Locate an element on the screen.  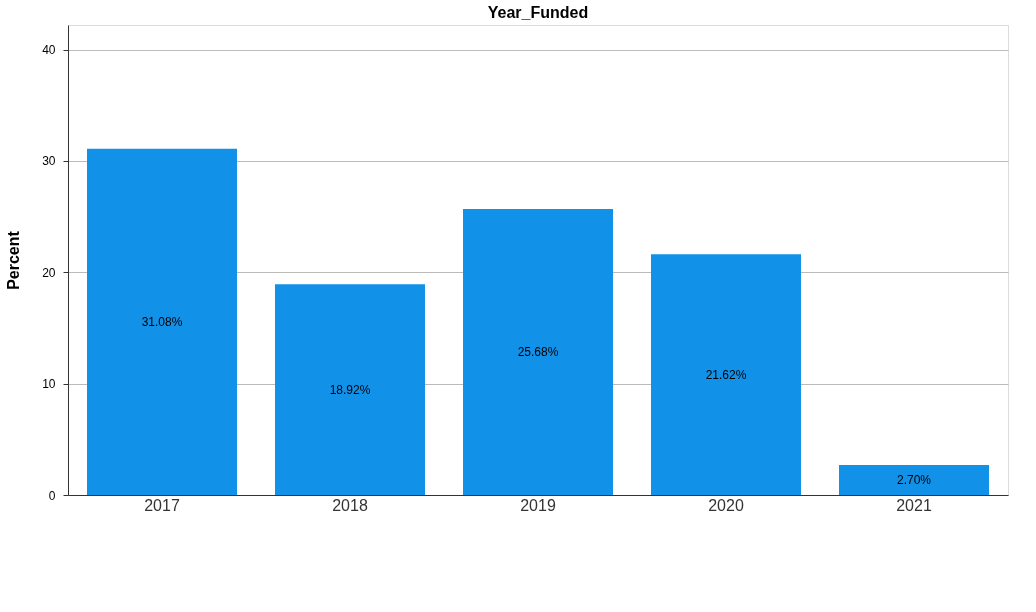
x-tick-label: 2020 is located at coordinates (726, 505).